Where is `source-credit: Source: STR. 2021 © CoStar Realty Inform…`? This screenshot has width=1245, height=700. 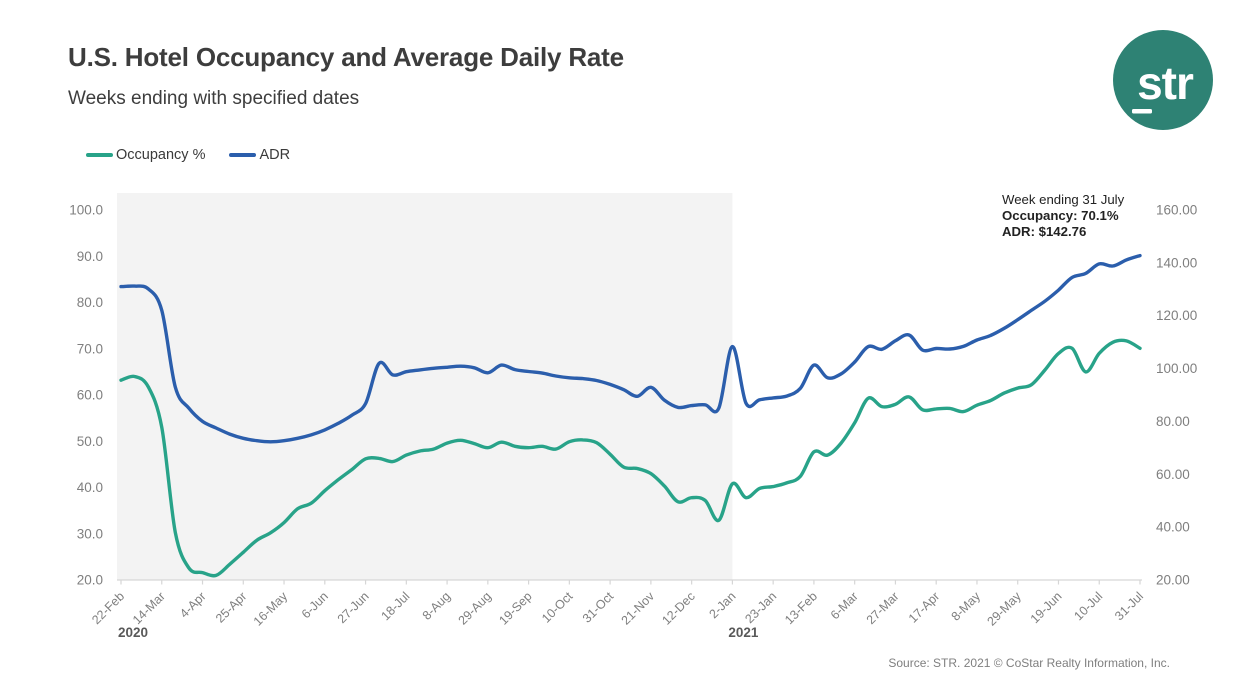
source-credit: Source: STR. 2021 © CoStar Realty Inform… is located at coordinates (1029, 663).